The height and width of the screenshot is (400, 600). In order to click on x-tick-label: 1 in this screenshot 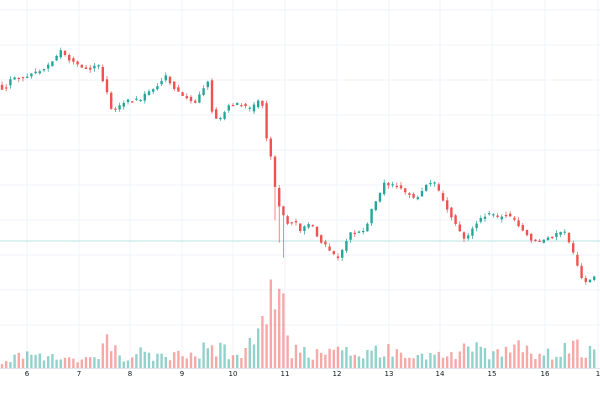, I will do `click(598, 374)`.